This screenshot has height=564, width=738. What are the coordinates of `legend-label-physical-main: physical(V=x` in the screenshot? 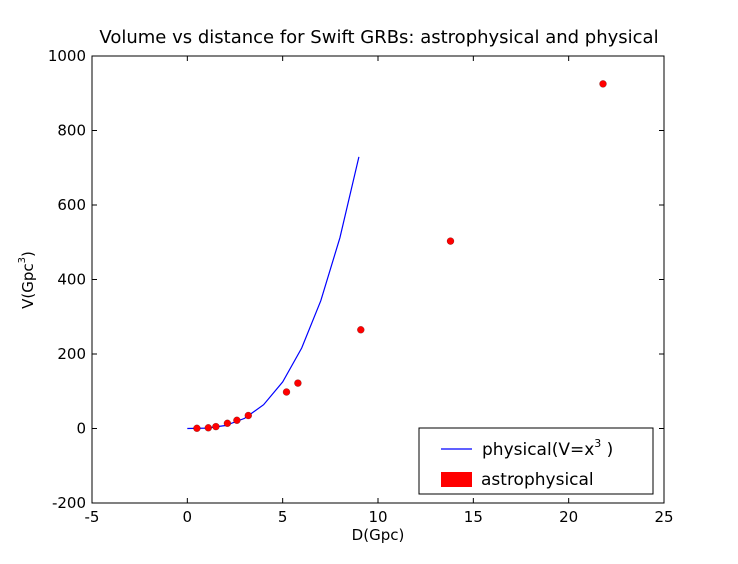 It's located at (538, 450).